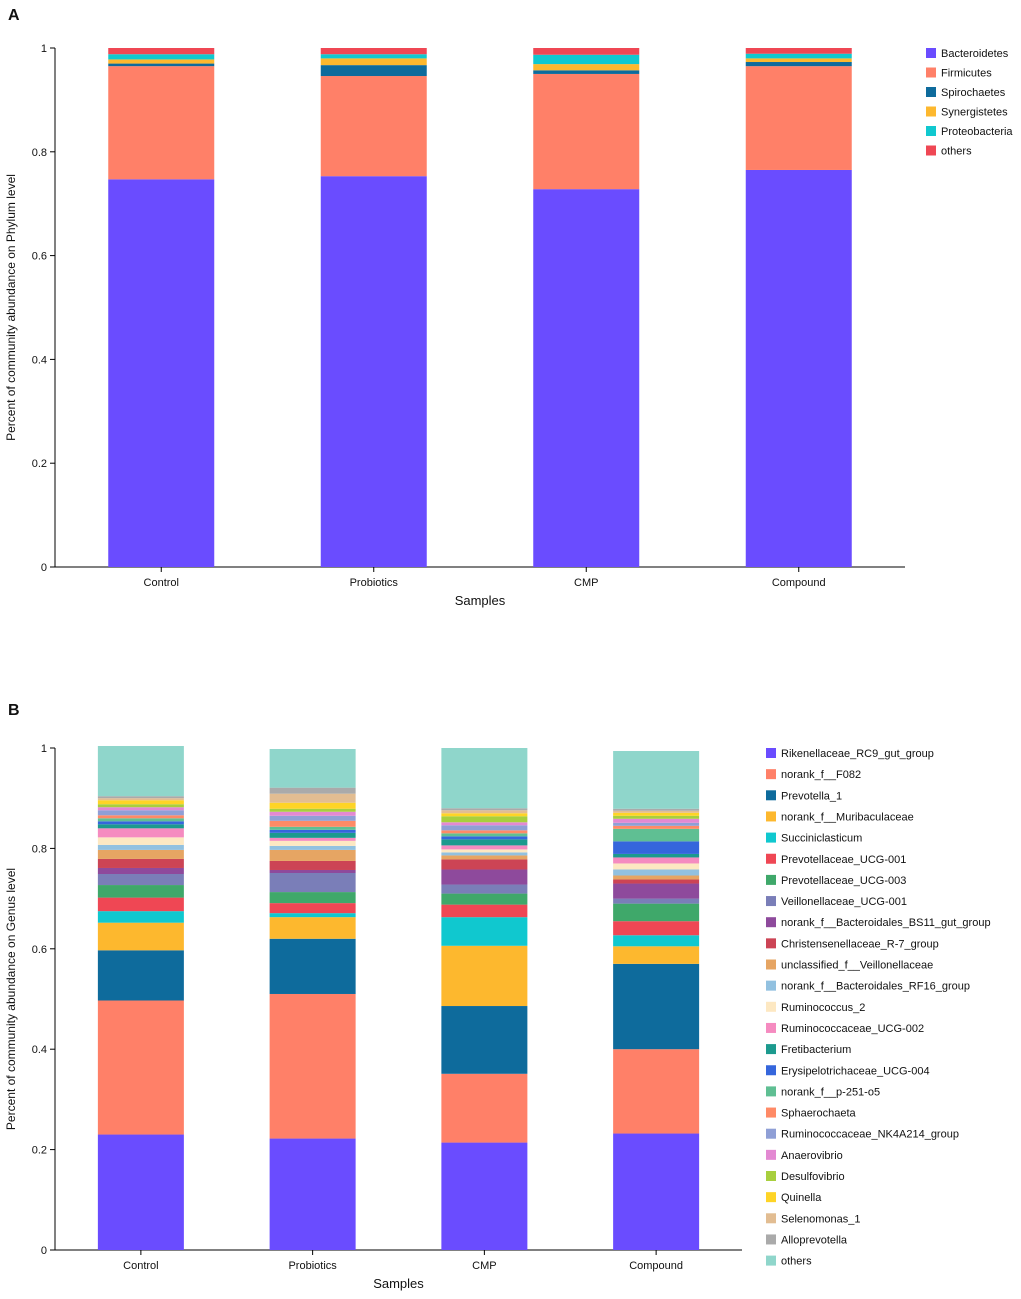 This screenshot has height=1299, width=1021. Describe the element at coordinates (771, 1112) in the screenshot. I see `panel-b-legend-swatch-sphaerochaeta` at that location.